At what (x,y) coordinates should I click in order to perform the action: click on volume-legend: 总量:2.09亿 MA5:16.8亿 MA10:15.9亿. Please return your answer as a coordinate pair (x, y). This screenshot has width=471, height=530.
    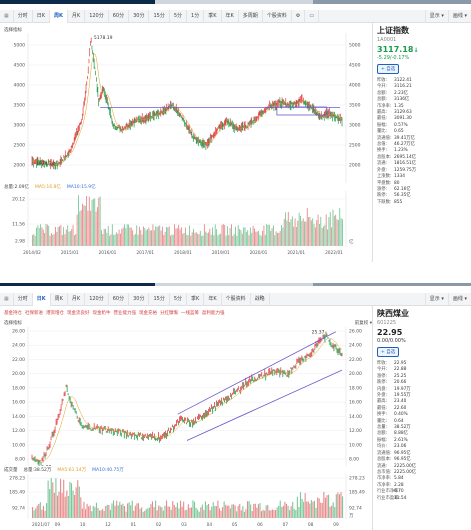
    Looking at the image, I should click on (50, 186).